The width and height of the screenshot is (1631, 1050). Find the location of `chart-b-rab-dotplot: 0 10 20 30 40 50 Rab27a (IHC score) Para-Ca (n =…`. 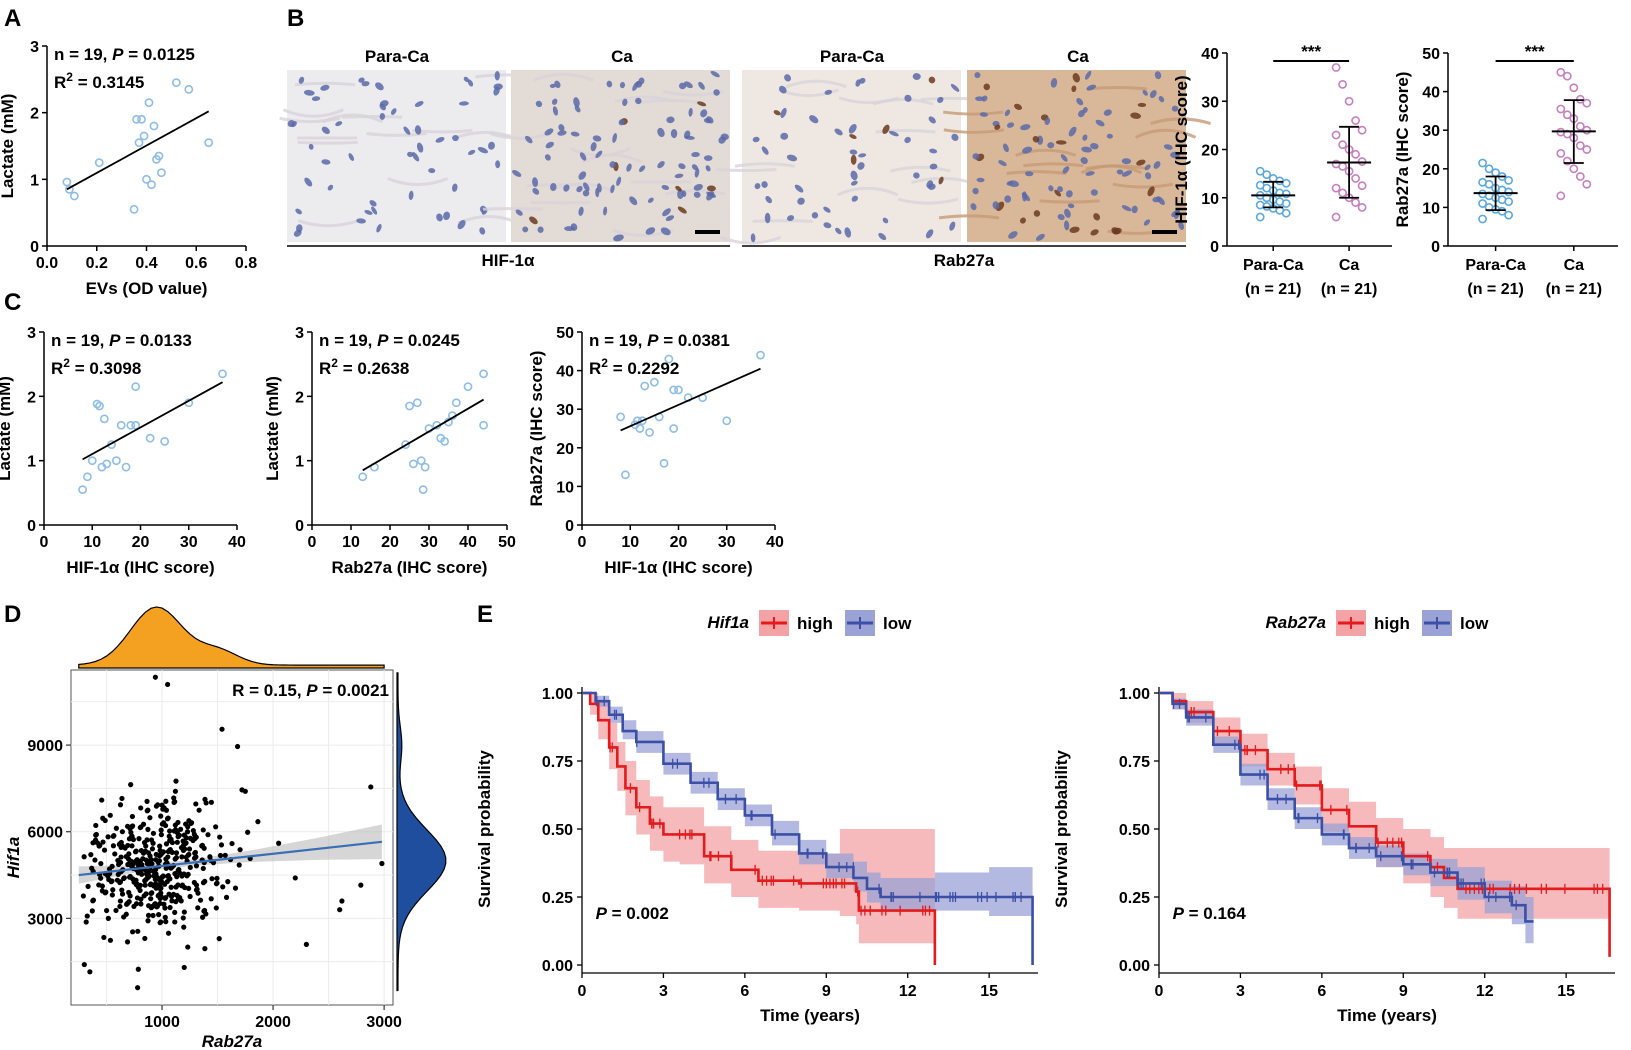

chart-b-rab-dotplot: 0 10 20 30 40 50 Rab27a (IHC score) Para-Ca (n =… is located at coordinates (1505, 170).